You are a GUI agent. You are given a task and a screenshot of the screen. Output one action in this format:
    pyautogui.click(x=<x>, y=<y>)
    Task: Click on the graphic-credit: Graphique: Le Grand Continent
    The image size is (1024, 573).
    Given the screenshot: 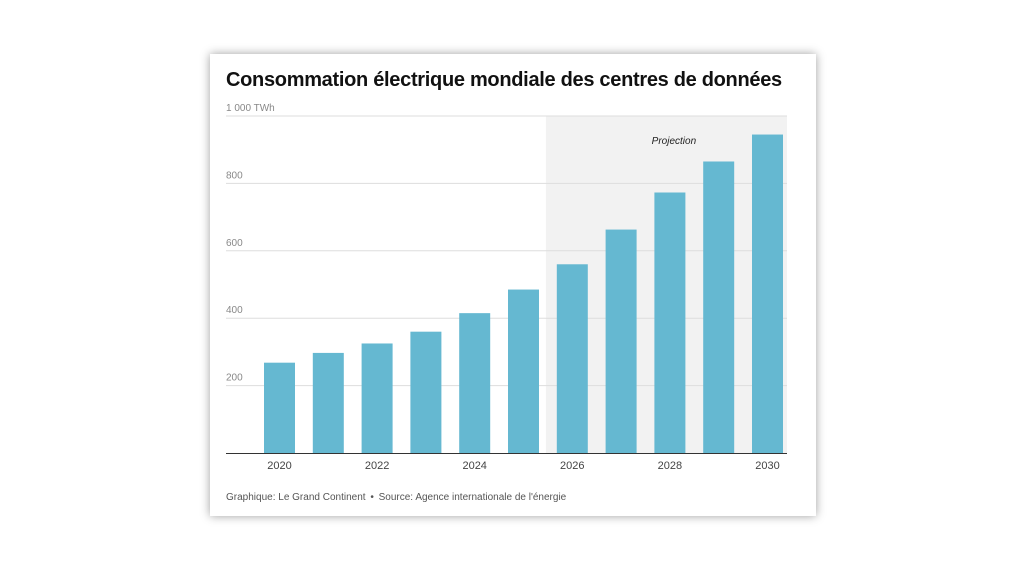 What is the action you would take?
    pyautogui.click(x=296, y=497)
    